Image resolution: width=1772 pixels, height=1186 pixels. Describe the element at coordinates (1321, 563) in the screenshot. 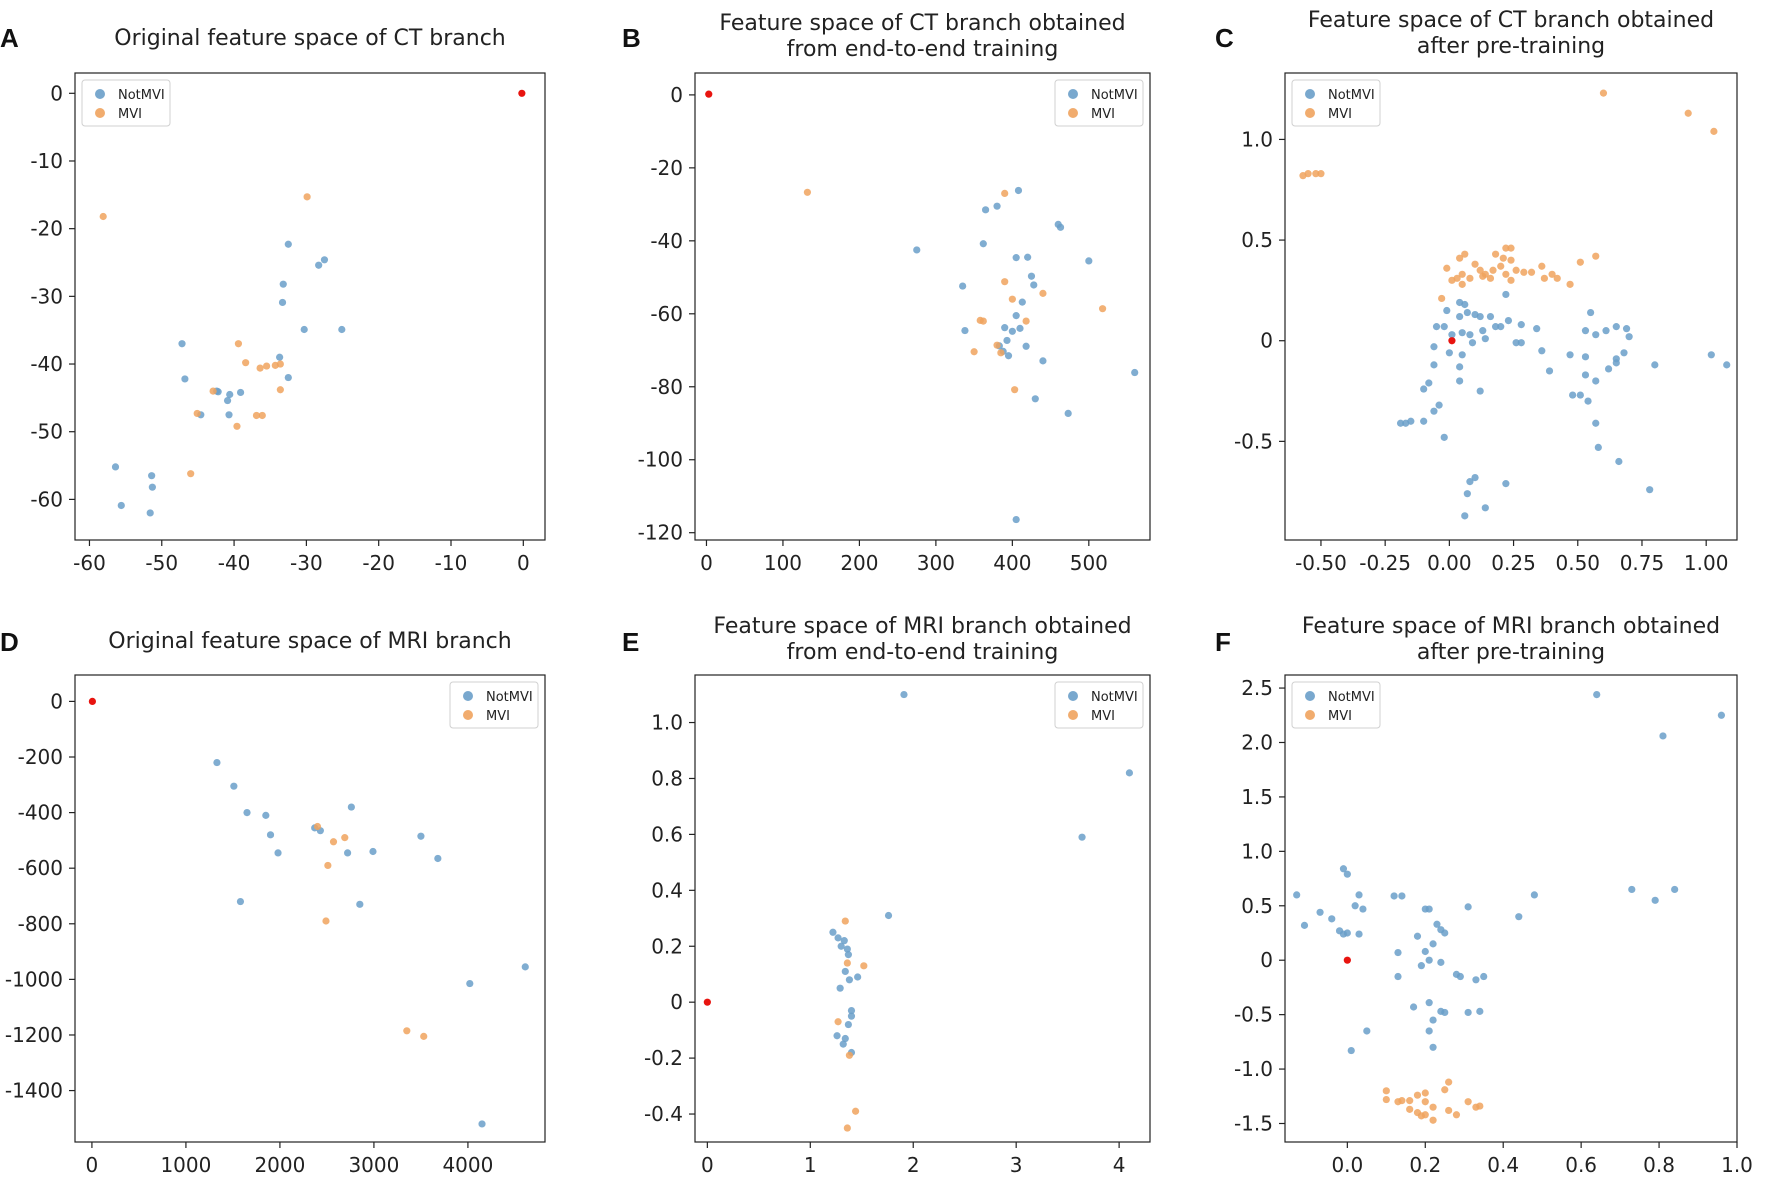

I see `x-tick-label: -0.50` at that location.